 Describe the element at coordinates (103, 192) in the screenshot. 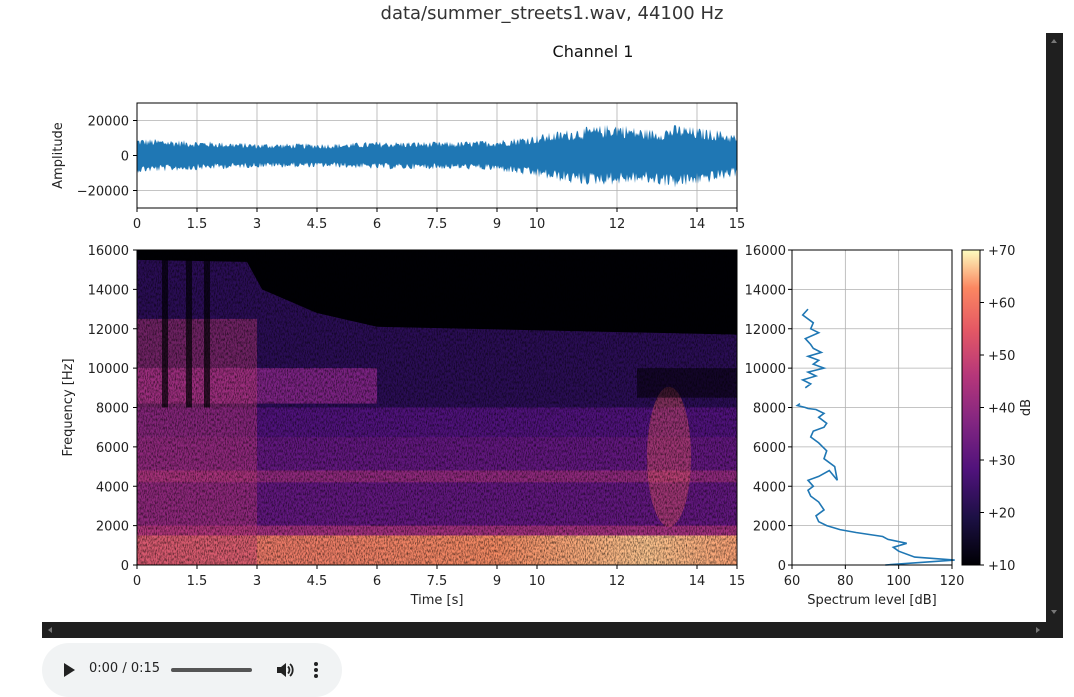

I see `waveform-ytick-label: −20000` at that location.